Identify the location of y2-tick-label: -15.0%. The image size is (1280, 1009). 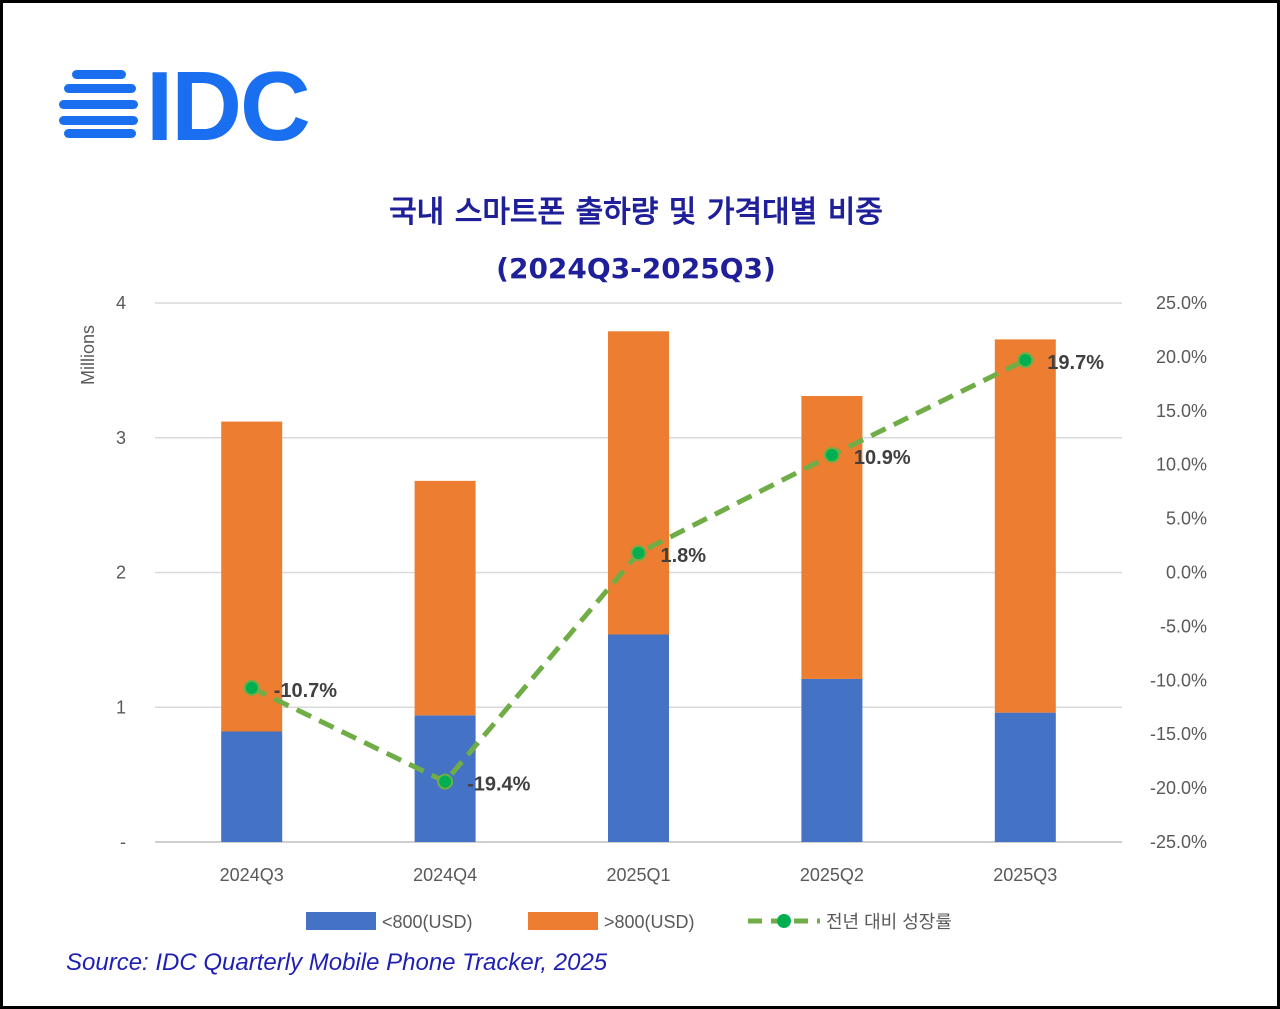
(1178, 734).